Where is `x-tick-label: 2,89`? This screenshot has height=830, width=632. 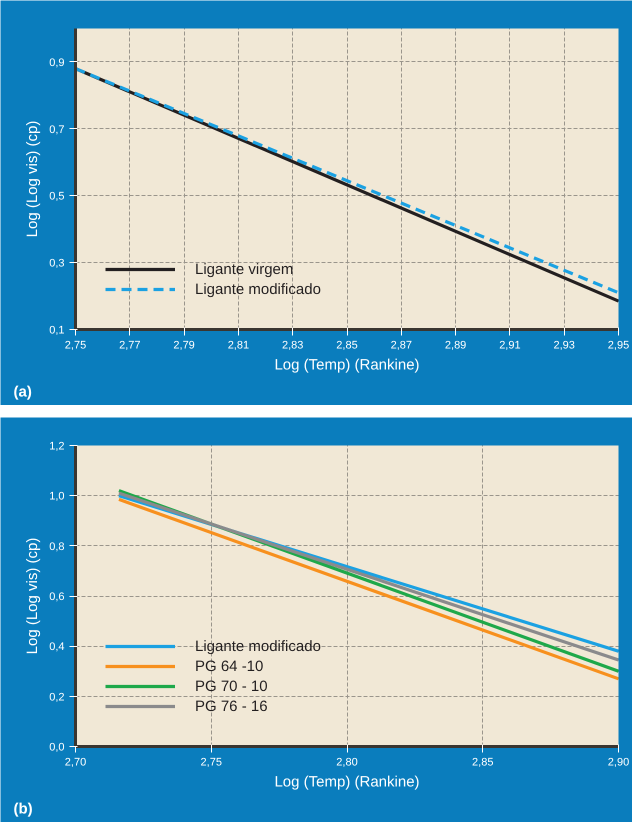
x-tick-label: 2,89 is located at coordinates (455, 346).